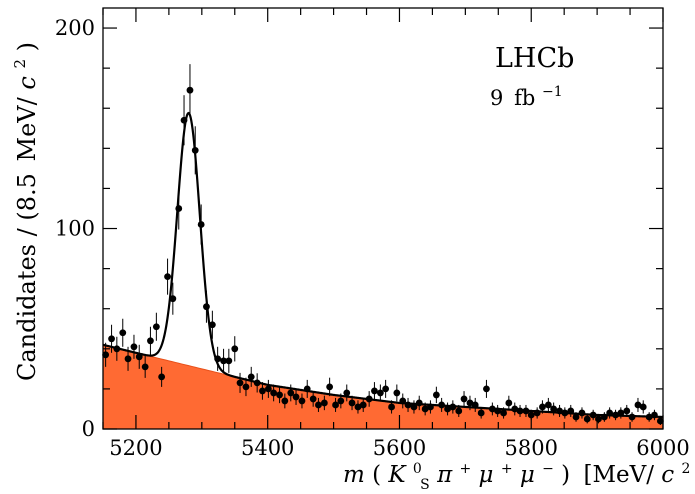 This screenshot has height=494, width=695. What do you see at coordinates (524, 98) in the screenshot?
I see `luminosity-unit: fb` at bounding box center [524, 98].